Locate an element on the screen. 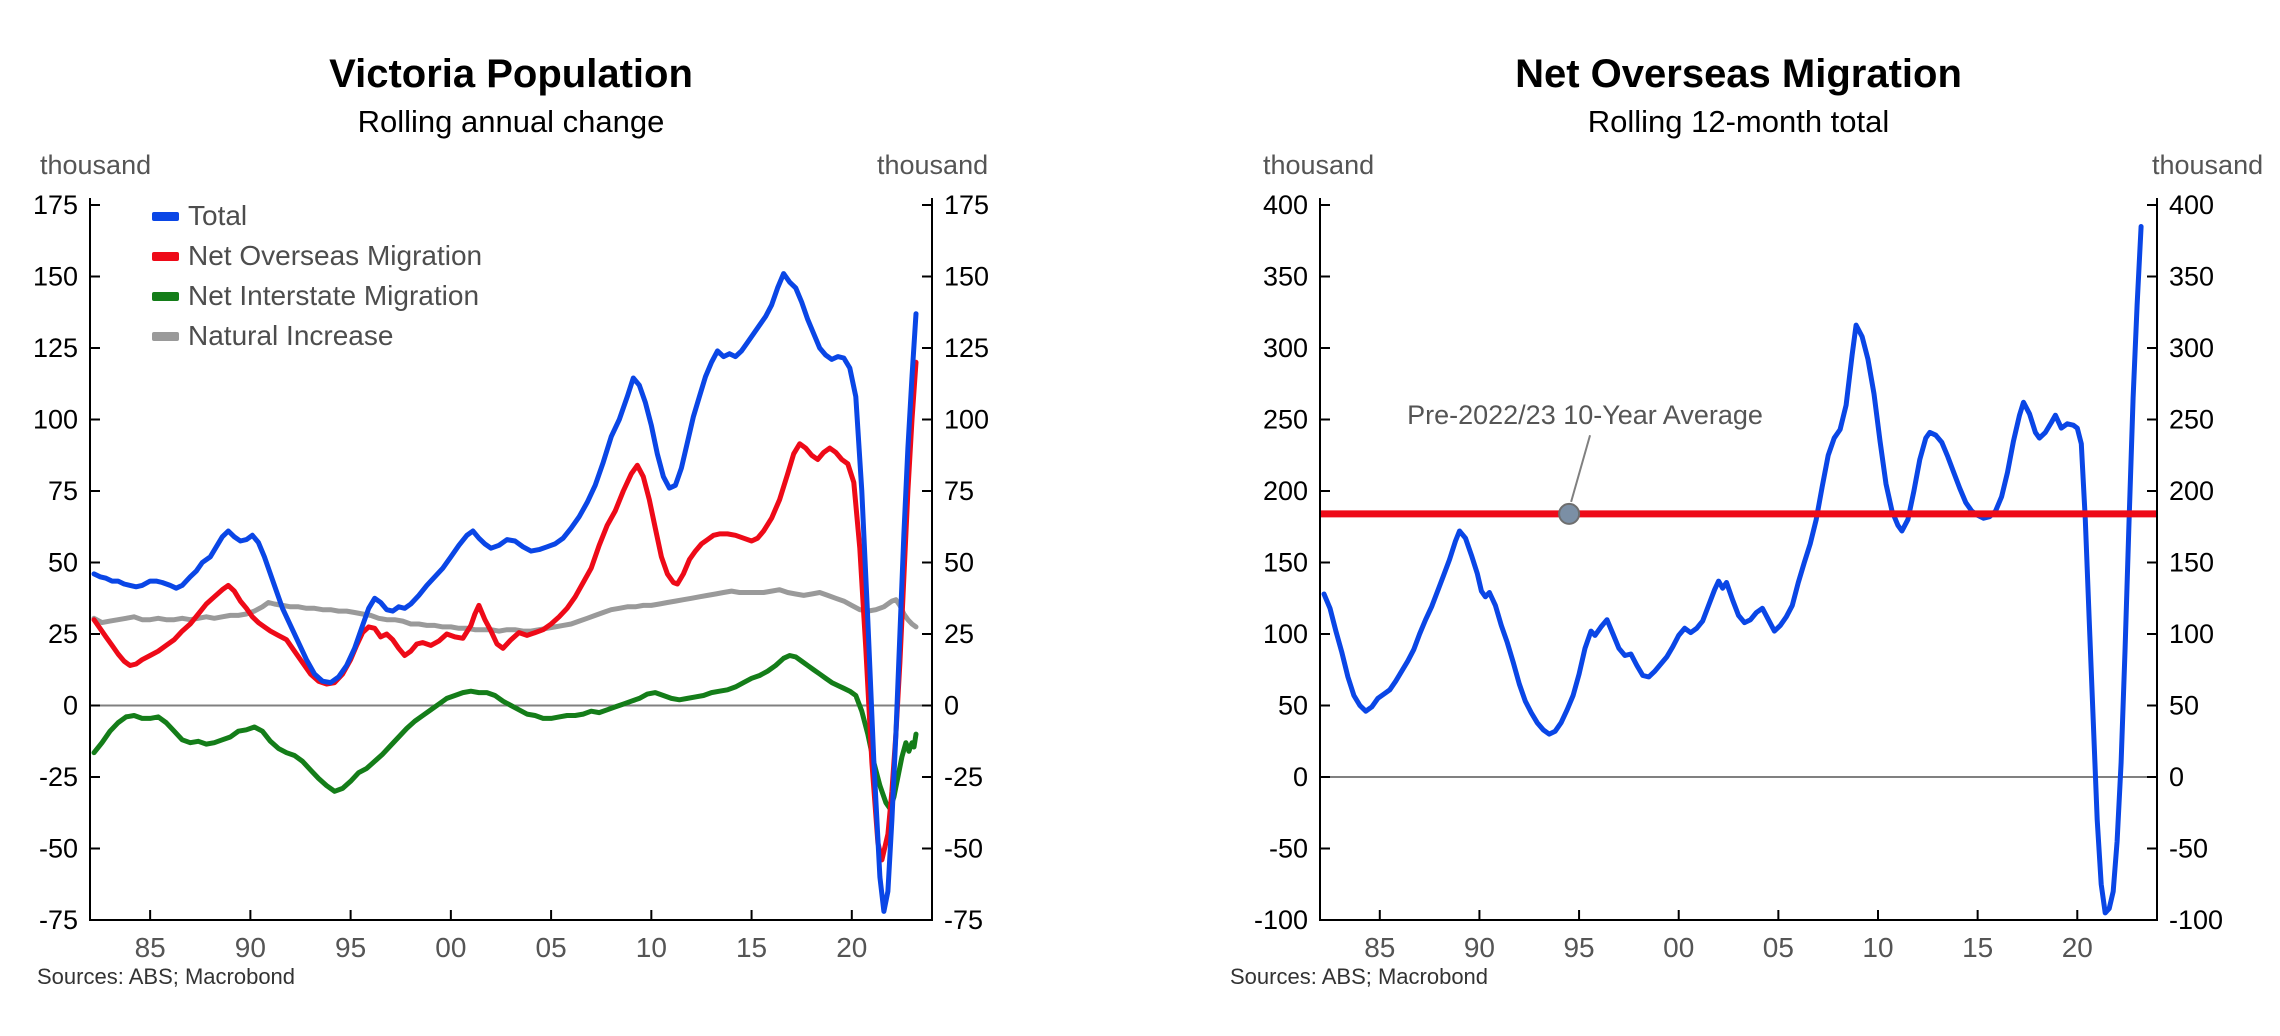 The image size is (2280, 1036). legend-swatch-natural-increase-icon is located at coordinates (165, 336).